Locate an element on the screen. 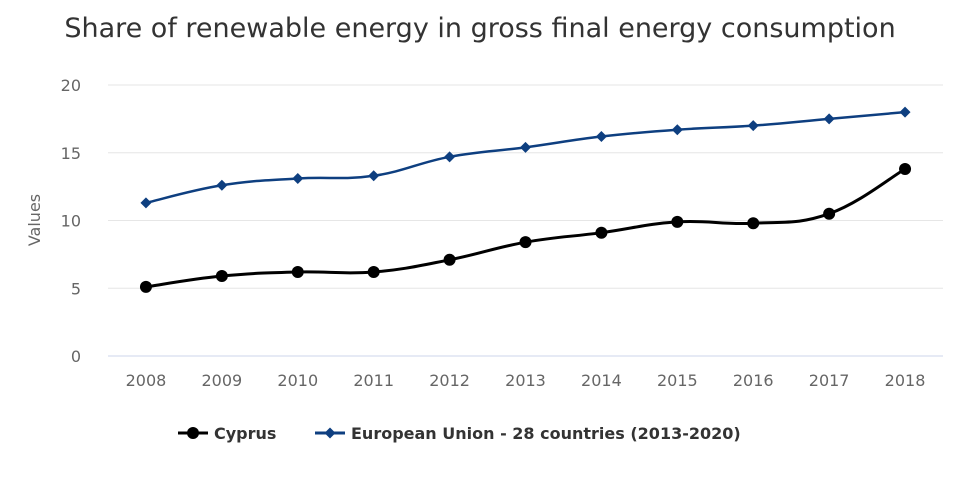  x-tick-label: 2008 is located at coordinates (146, 380).